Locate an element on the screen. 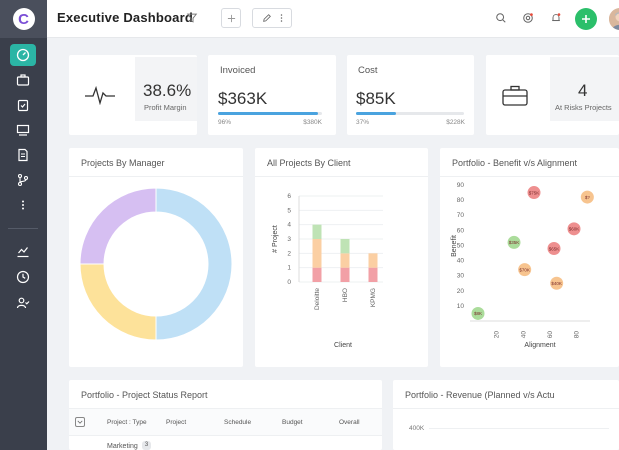  top-header: Executive Dashboard is located at coordinates (333, 19).